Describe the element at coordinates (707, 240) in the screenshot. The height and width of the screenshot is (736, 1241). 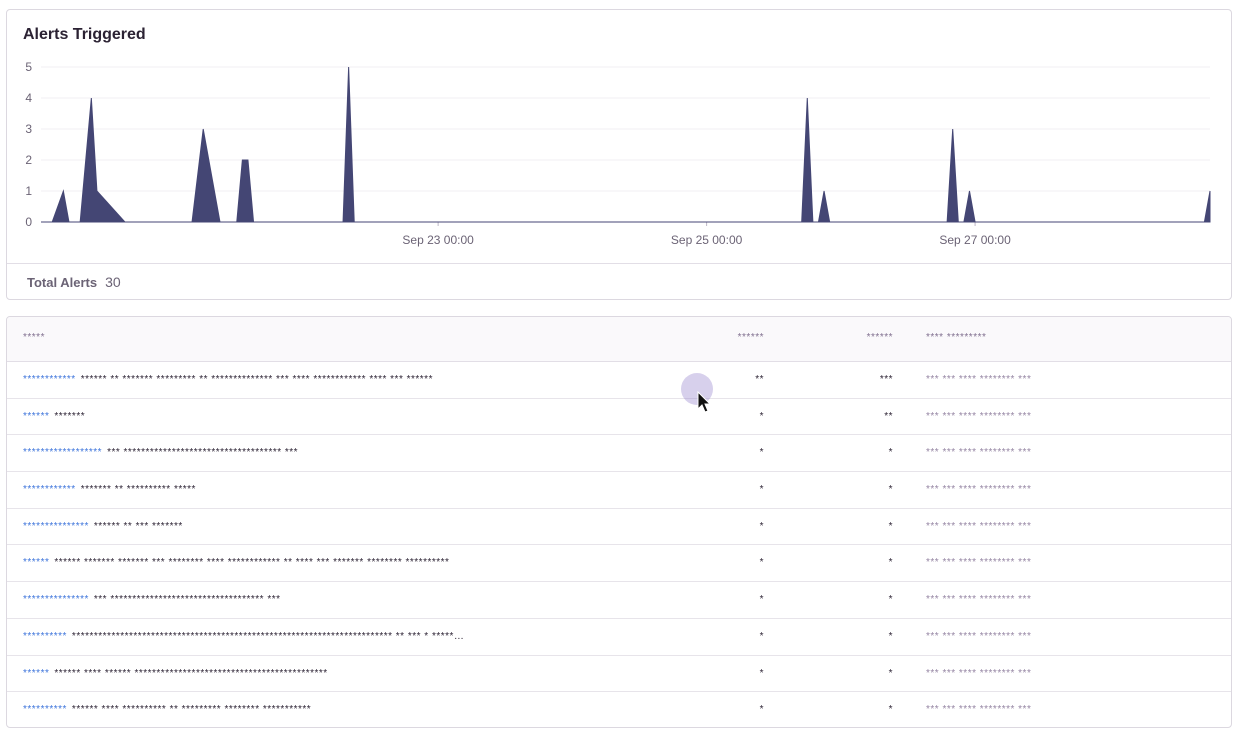
I see `x-tick-label: Sep 25 00:00` at that location.